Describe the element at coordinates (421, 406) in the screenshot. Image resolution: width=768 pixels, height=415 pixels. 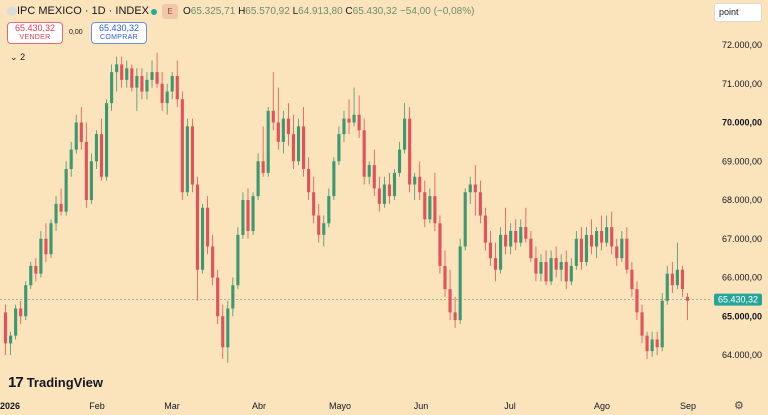
I see `time-tick-label: Jun` at that location.